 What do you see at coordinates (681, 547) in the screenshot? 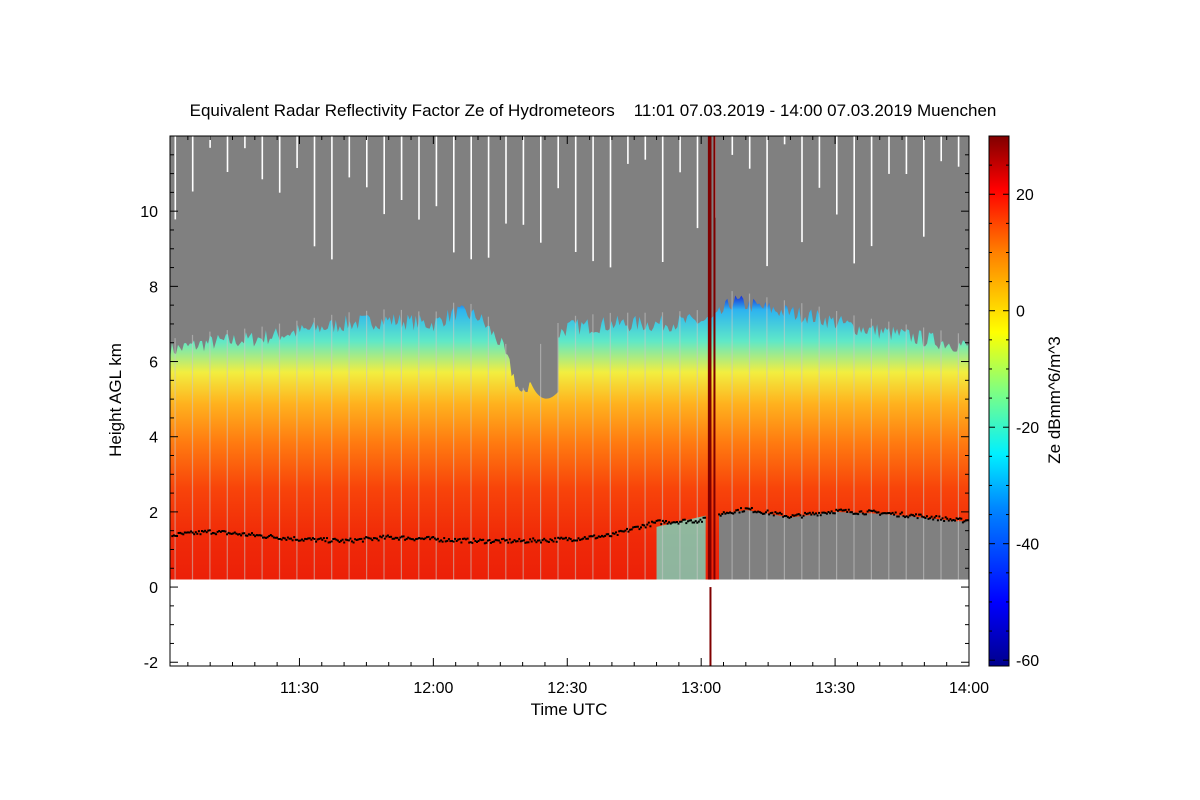
I see `drizzle-region` at bounding box center [681, 547].